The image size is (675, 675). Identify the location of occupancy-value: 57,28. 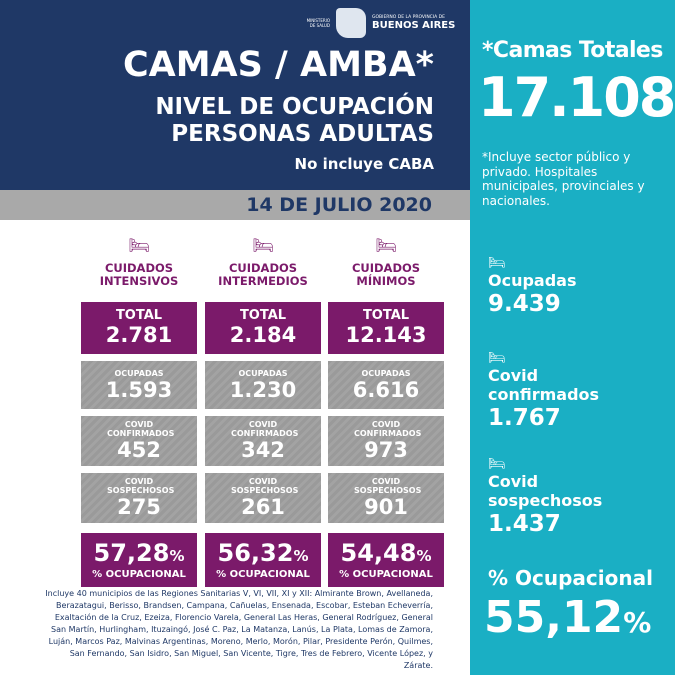
(131, 553).